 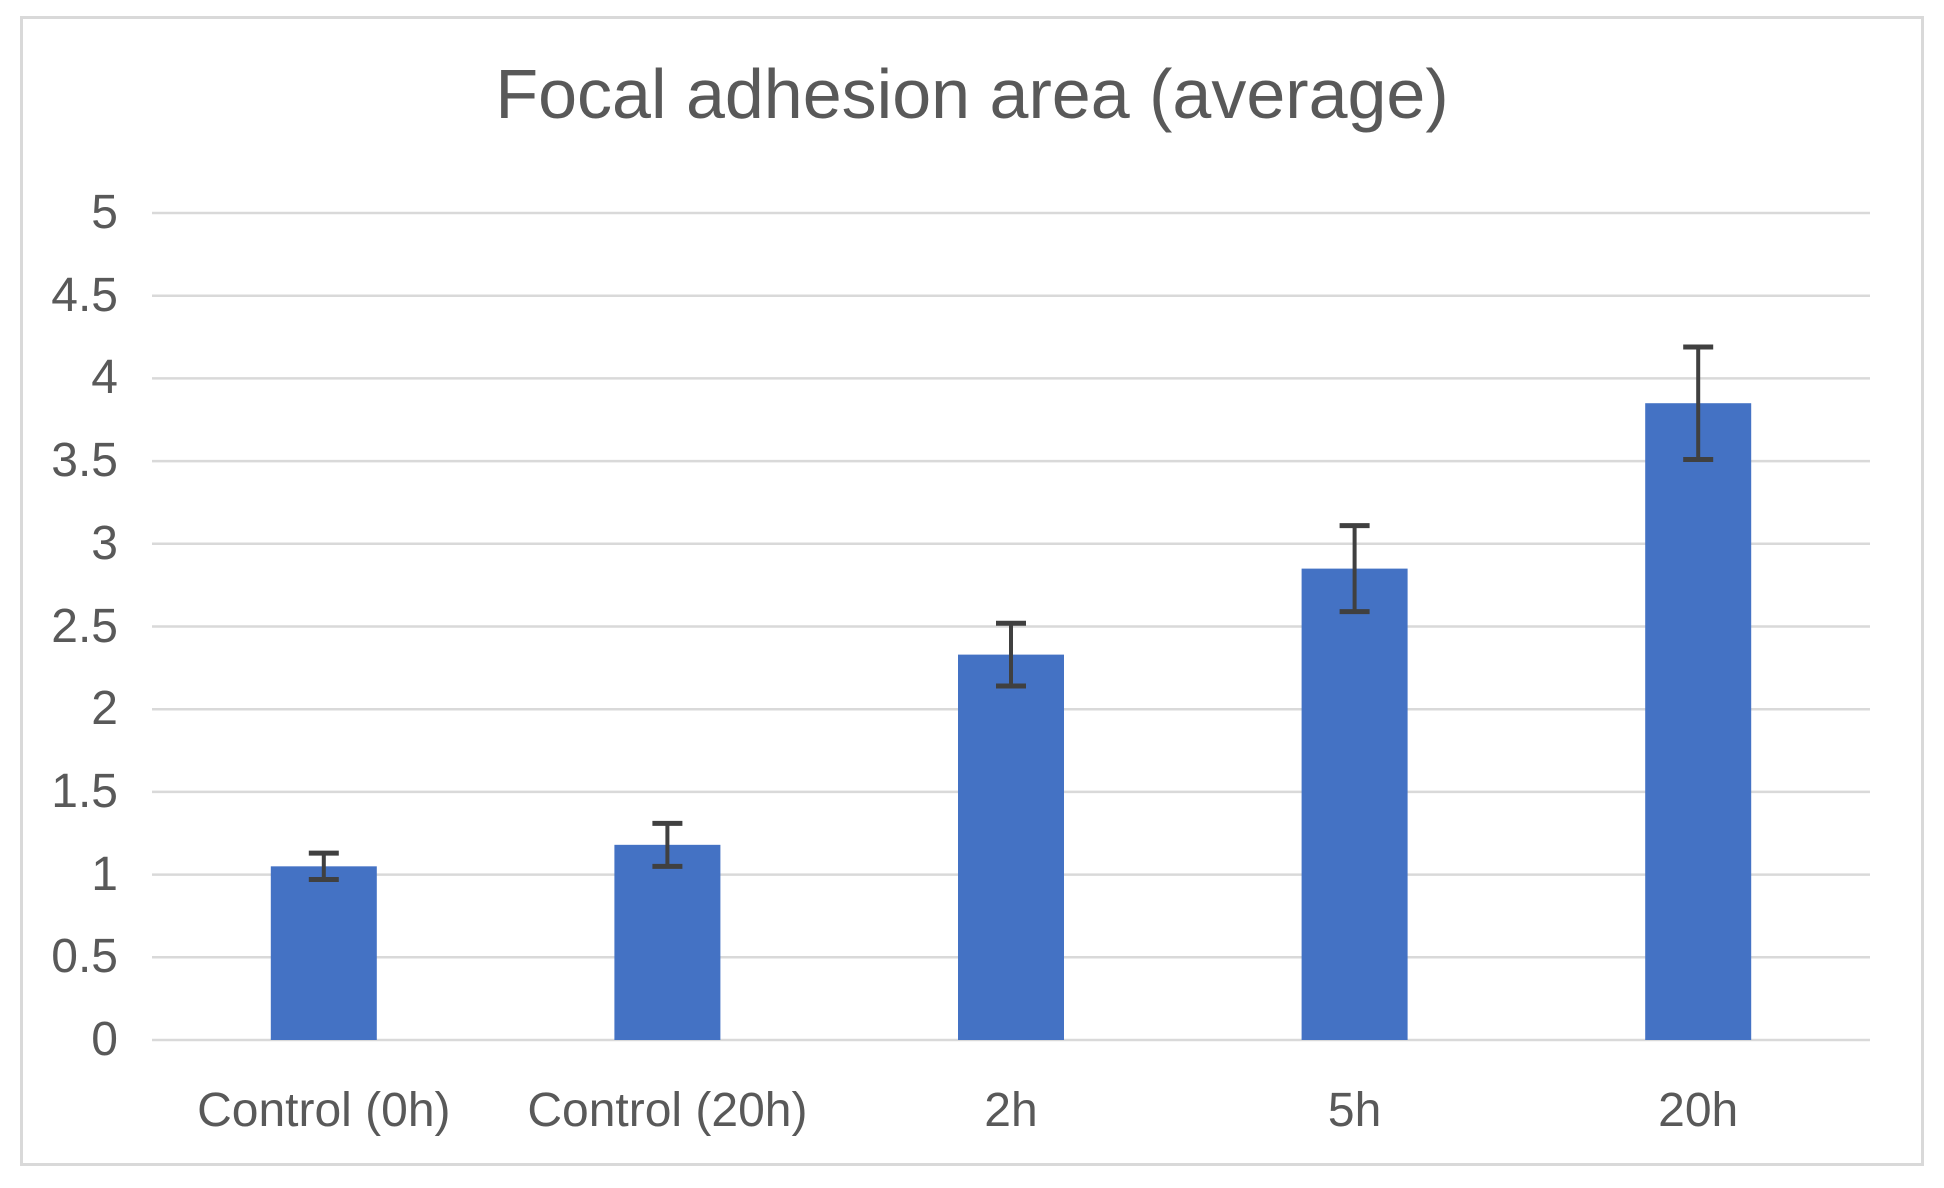 I want to click on y-axis-tick-label: 0.5, so click(x=84, y=957).